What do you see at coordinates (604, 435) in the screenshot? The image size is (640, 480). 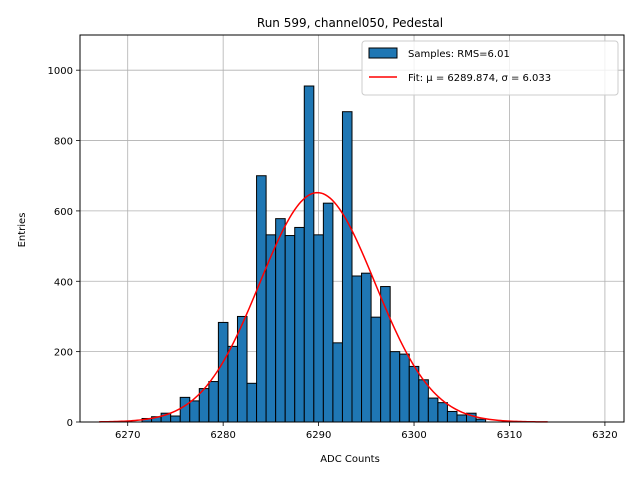 I see `x-tick-label: 6320` at bounding box center [604, 435].